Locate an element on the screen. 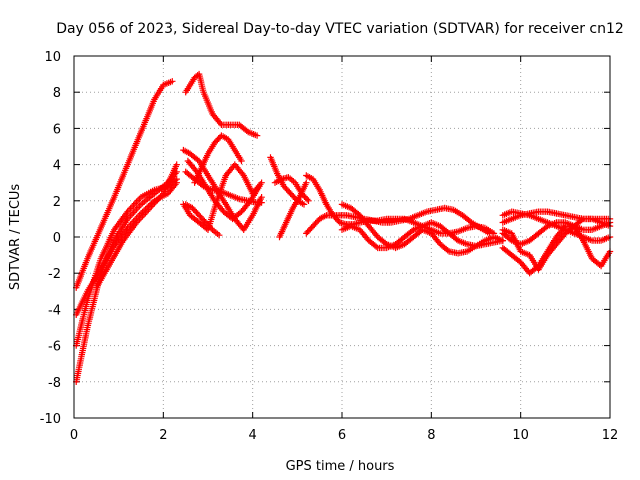 This screenshot has width=640, height=480. x-tick-label: 2 is located at coordinates (163, 435).